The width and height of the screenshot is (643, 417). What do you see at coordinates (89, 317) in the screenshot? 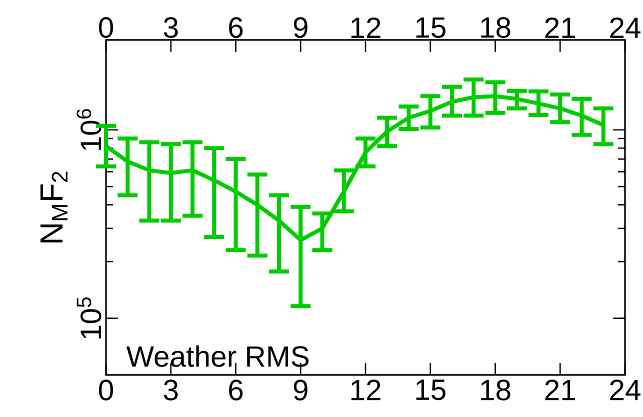
I see `y-tick-label: 10$^{5}$` at bounding box center [89, 317].